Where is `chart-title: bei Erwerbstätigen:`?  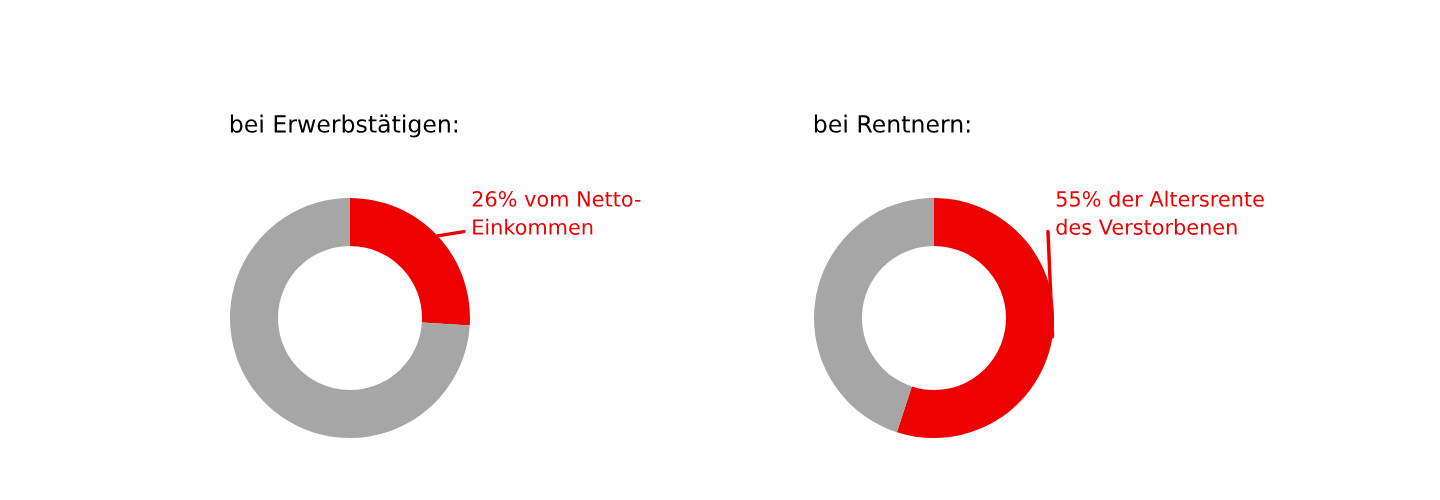 chart-title: bei Erwerbstätigen: is located at coordinates (344, 126).